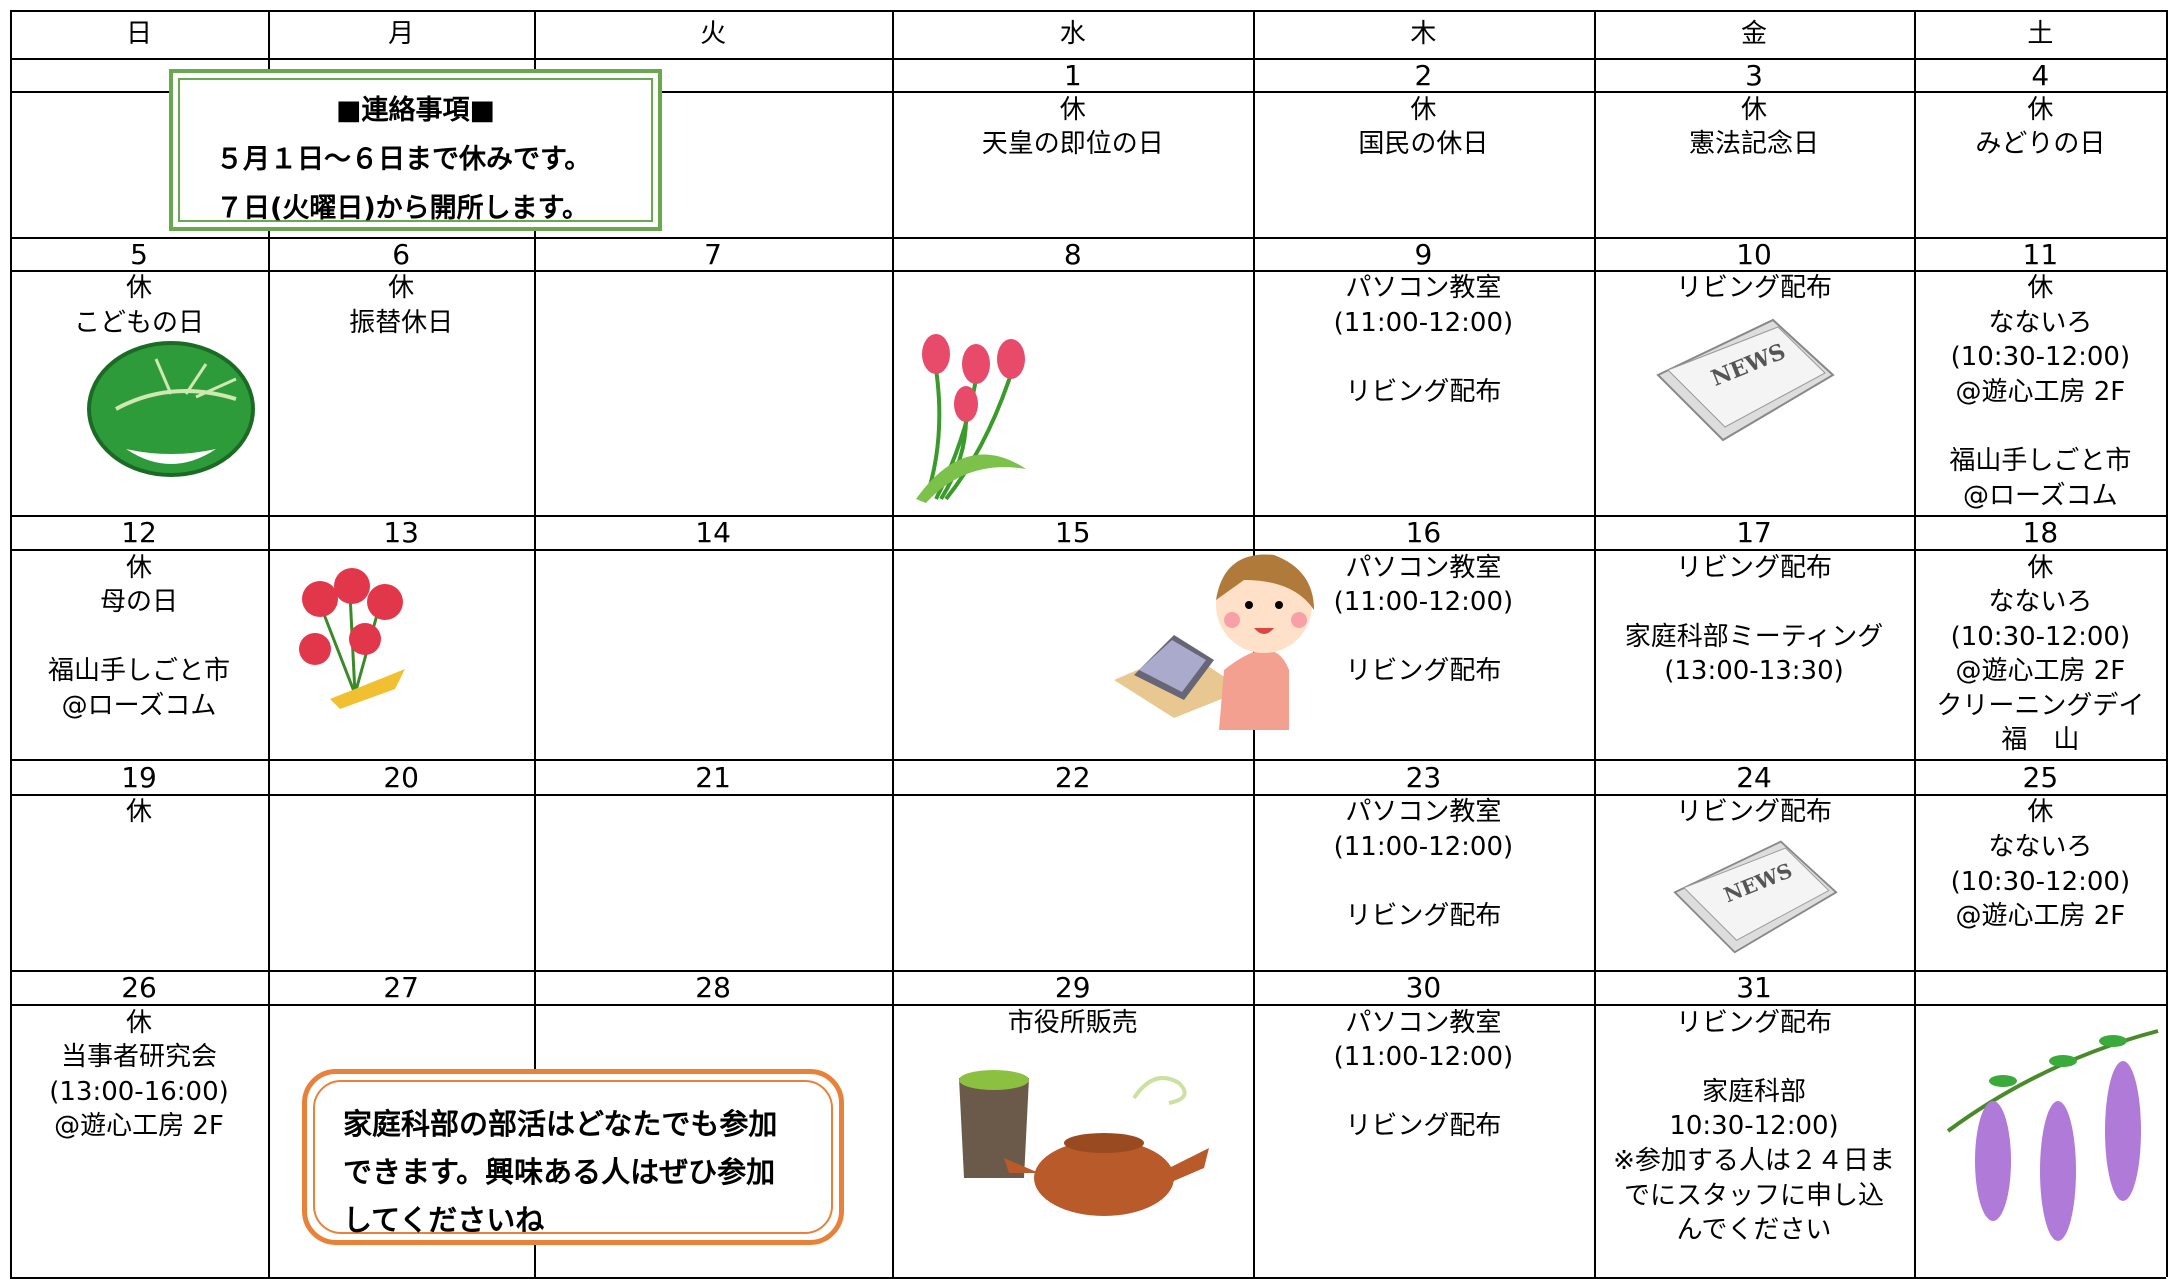 This screenshot has width=2169, height=1279. I want to click on event-text: (13:00-13:30), so click(1754, 671).